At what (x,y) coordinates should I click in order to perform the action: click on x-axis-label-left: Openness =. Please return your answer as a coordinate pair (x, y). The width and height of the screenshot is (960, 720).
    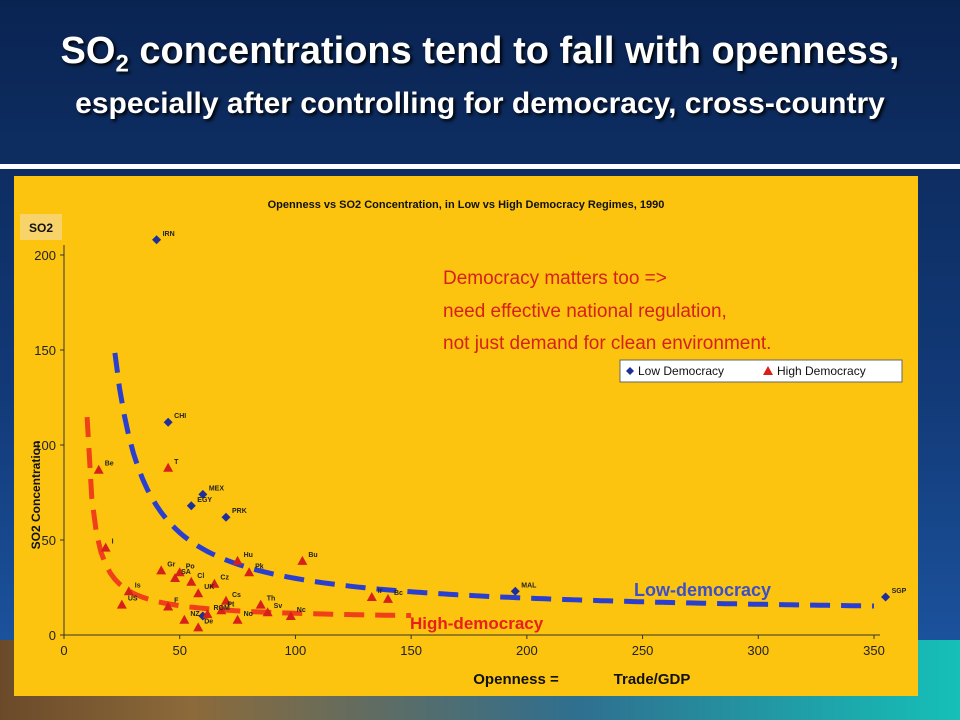
    Looking at the image, I should click on (516, 679).